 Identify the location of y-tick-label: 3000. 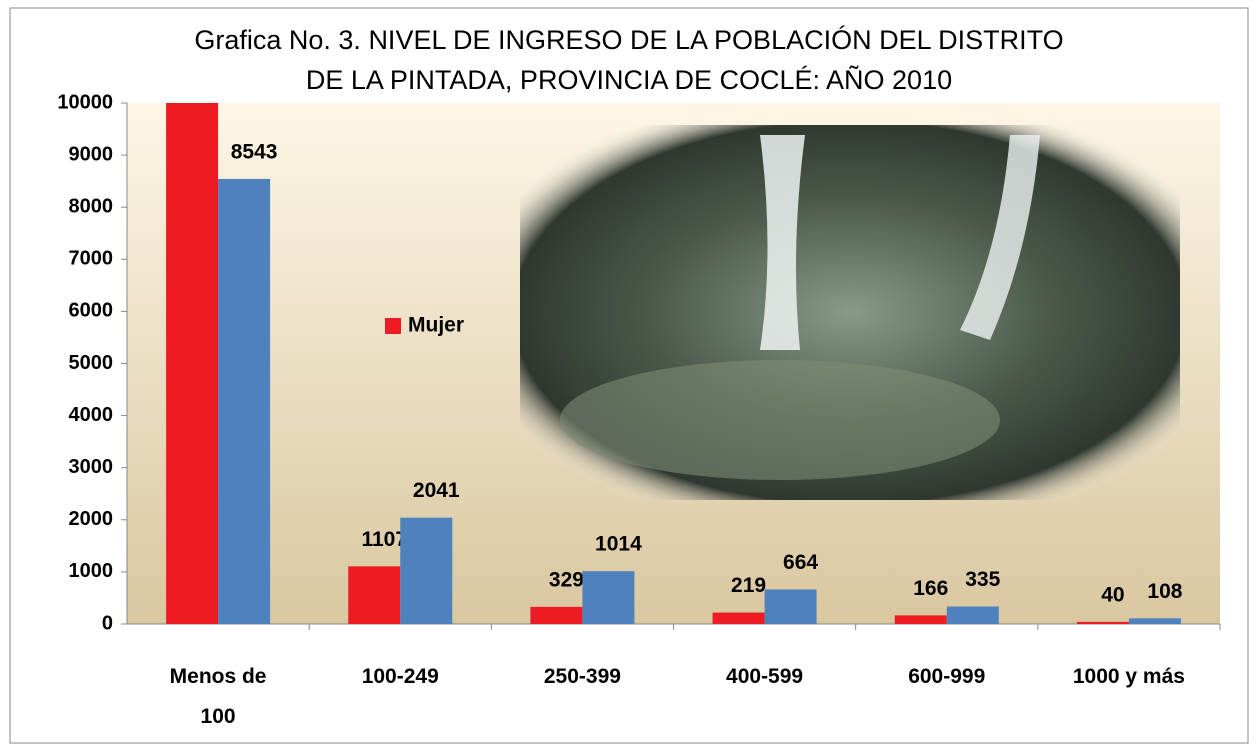
(91, 467).